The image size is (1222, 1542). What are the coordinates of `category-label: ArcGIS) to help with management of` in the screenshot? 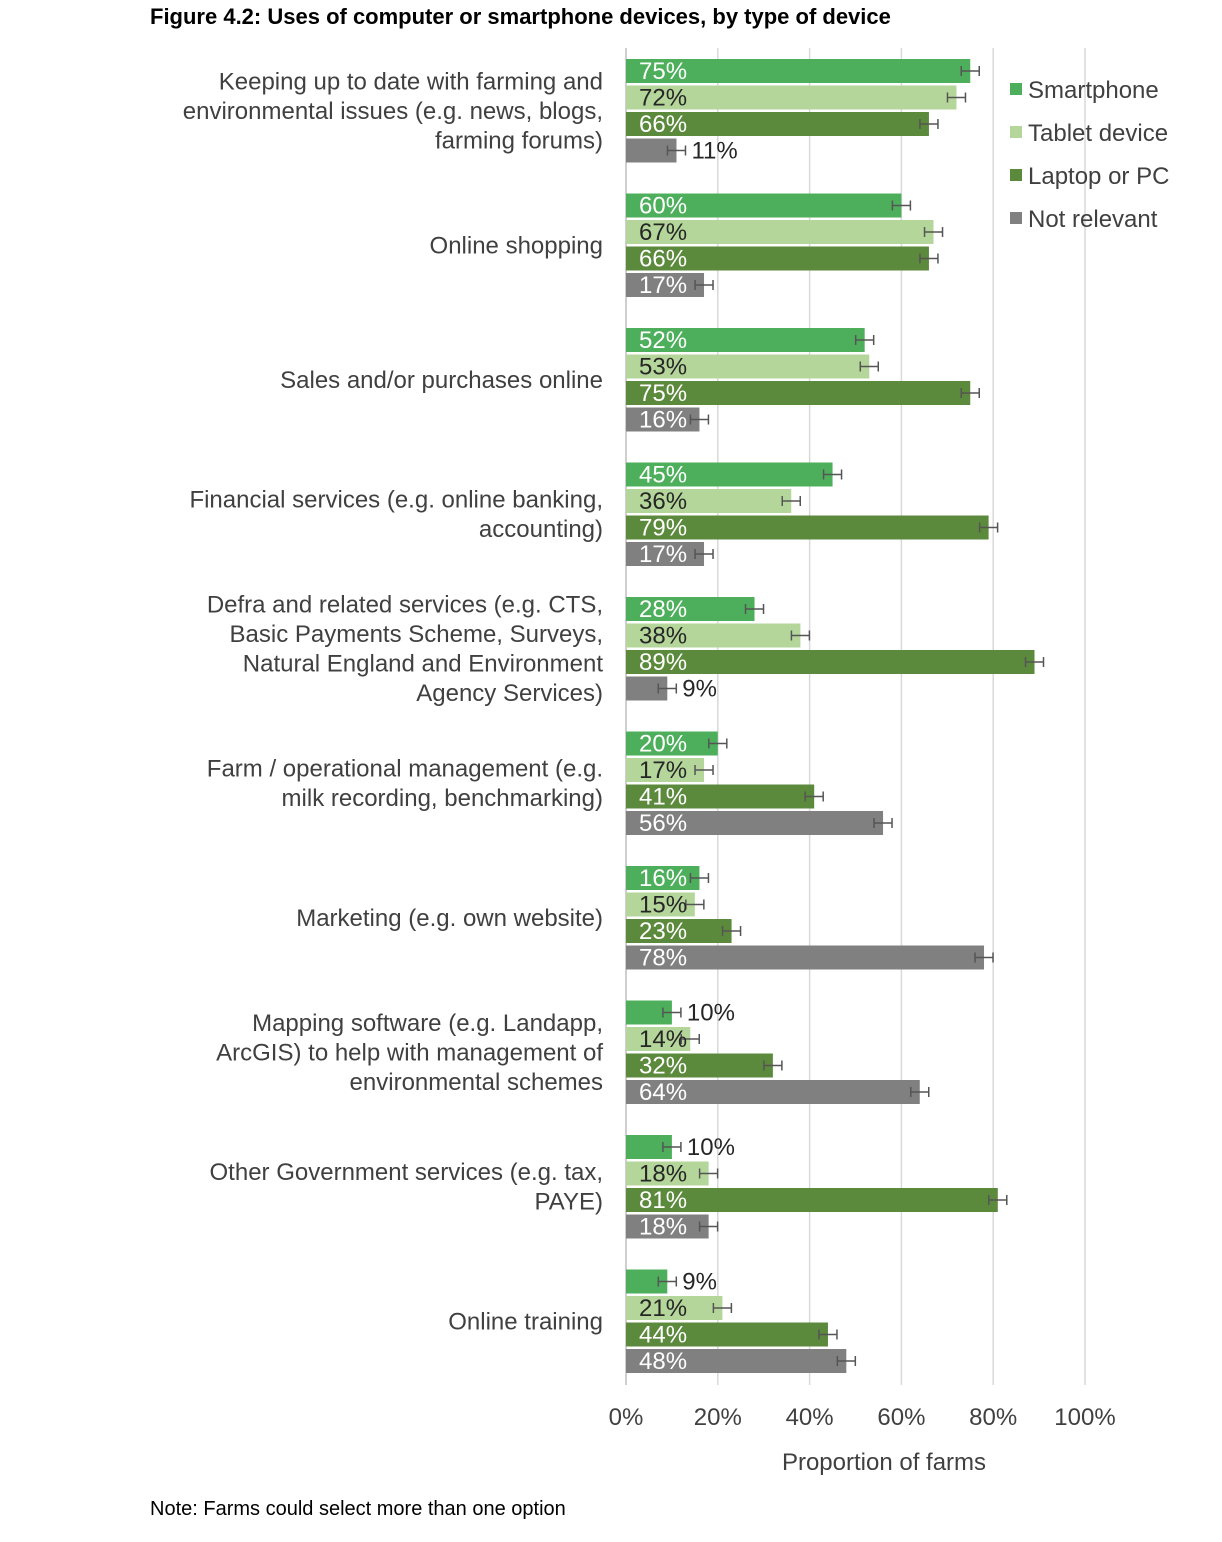 It's located at (409, 1052).